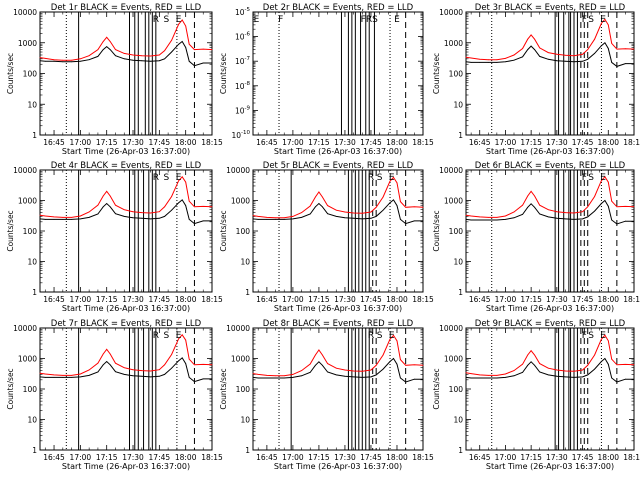 This screenshot has height=480, width=640. I want to click on annotation-label: F, so click(584, 336).